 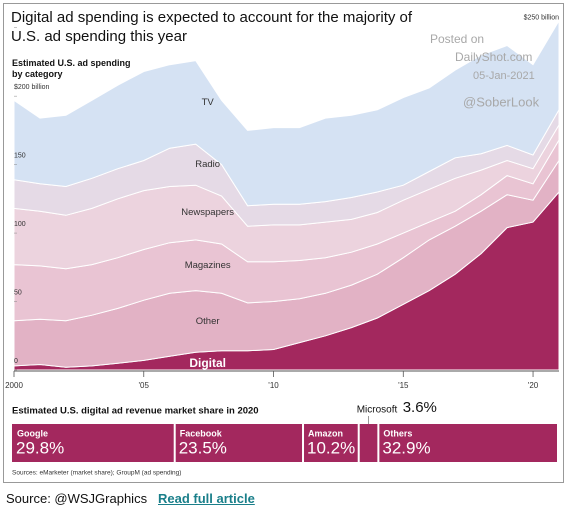 What do you see at coordinates (273, 385) in the screenshot?
I see `x-tick-label: '10` at bounding box center [273, 385].